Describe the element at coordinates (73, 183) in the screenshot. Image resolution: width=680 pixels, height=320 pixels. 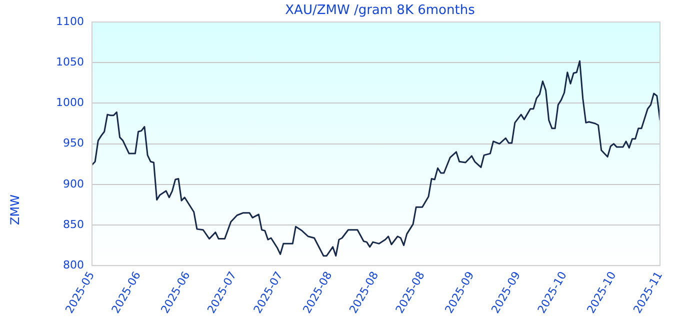
I see `y-tick-label: 900` at that location.